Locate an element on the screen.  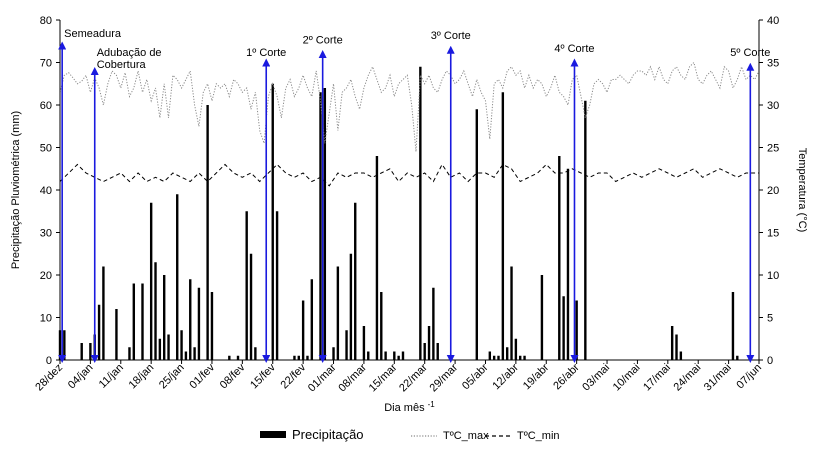
y-right-tick-label: 20 is located at coordinates (773, 191).